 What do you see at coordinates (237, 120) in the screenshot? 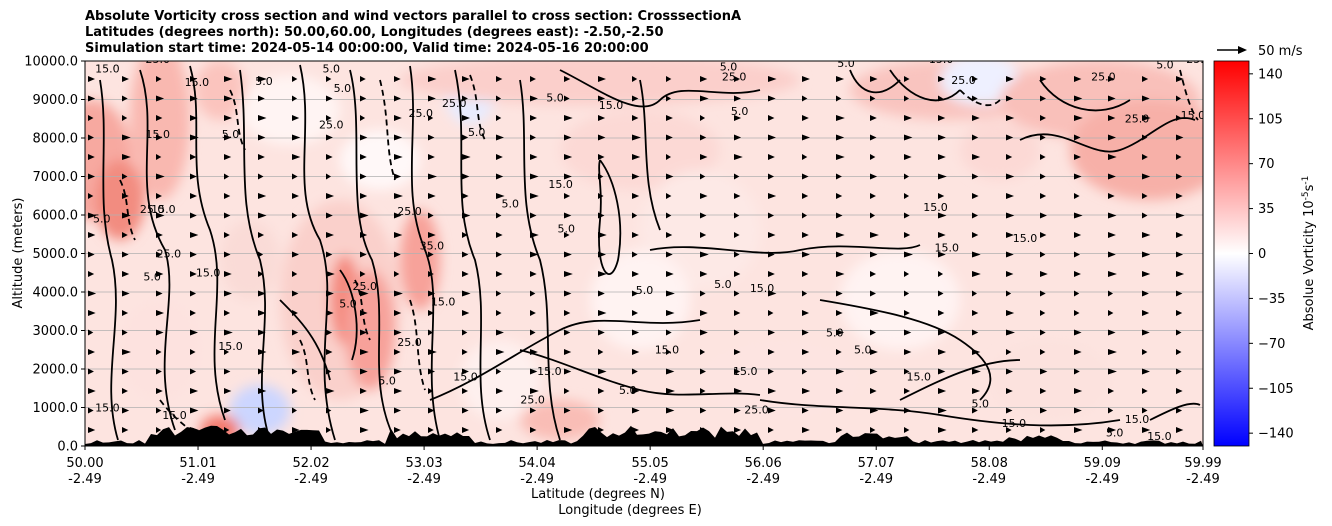
I see `contour-line-negative` at bounding box center [237, 120].